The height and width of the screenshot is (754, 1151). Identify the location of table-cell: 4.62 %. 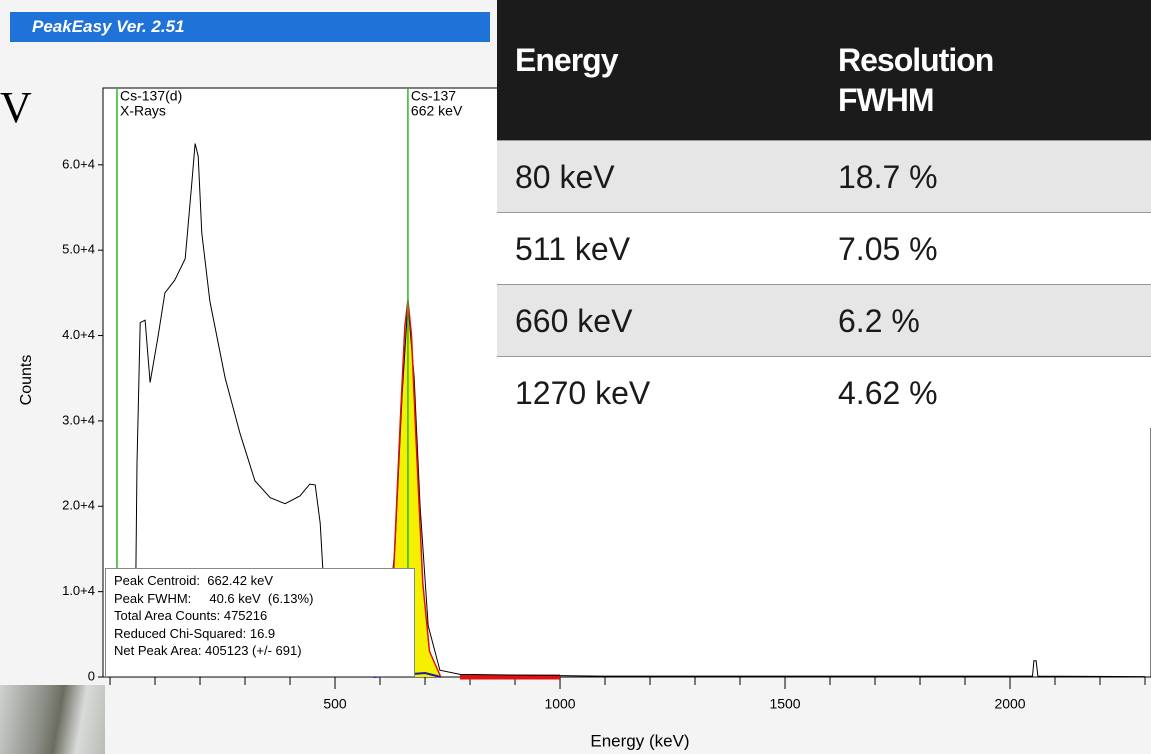
(888, 393).